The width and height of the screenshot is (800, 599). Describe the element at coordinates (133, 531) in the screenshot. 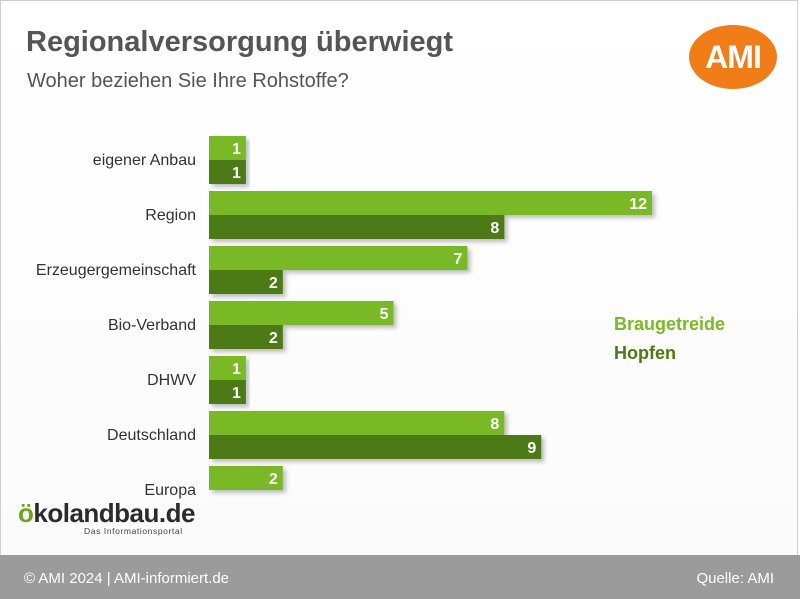

I see `oekolandbau-logo-tagline: Das Informationsportal` at that location.